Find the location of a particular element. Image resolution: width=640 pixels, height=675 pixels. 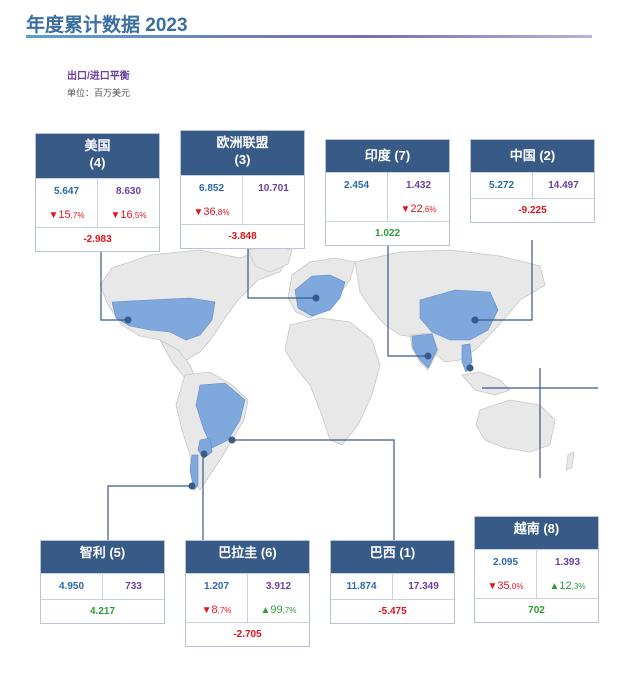

import-value: 1.393 is located at coordinates (567, 562).